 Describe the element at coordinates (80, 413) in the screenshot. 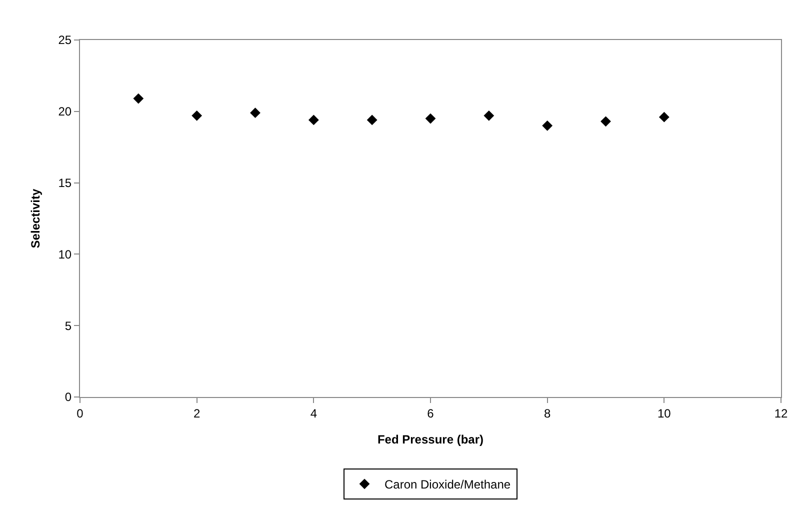

I see `x-tick-label: 0` at that location.